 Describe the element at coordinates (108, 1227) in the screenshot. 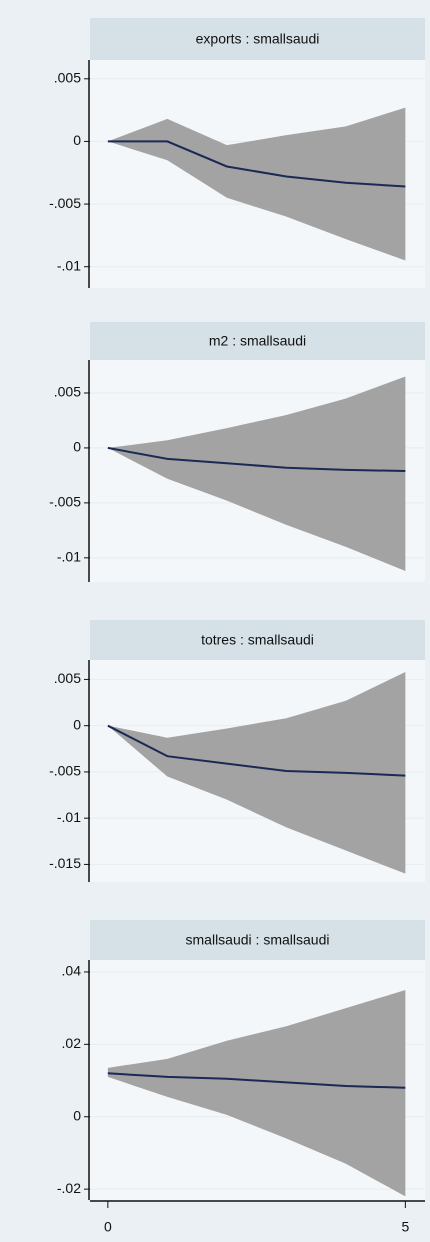

I see `x-tick-label: 0` at that location.